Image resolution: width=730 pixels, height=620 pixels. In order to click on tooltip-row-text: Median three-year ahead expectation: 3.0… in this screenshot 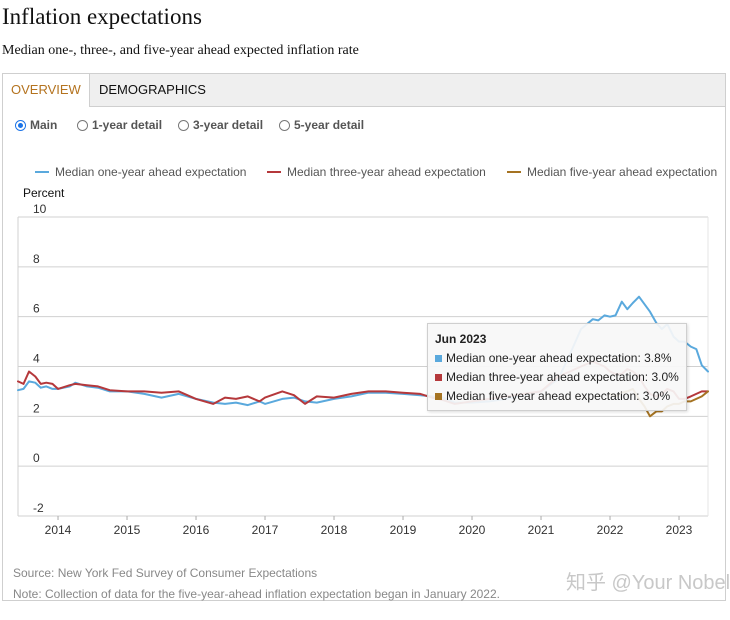, I will do `click(562, 377)`.